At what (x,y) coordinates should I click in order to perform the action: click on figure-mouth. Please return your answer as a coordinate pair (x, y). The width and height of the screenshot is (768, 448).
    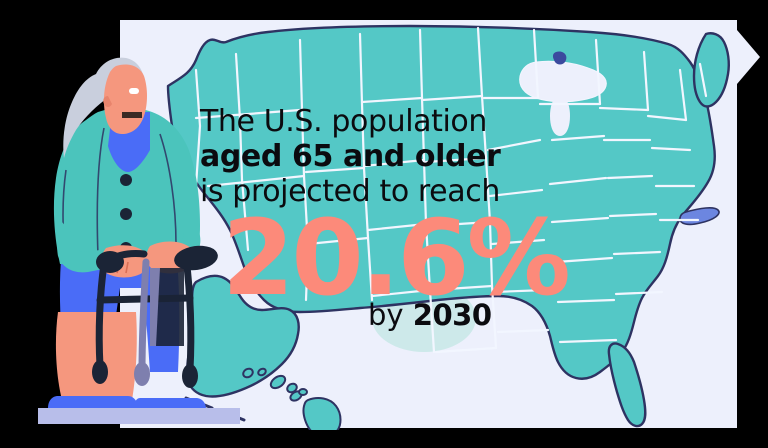
    Looking at the image, I should click on (132, 115).